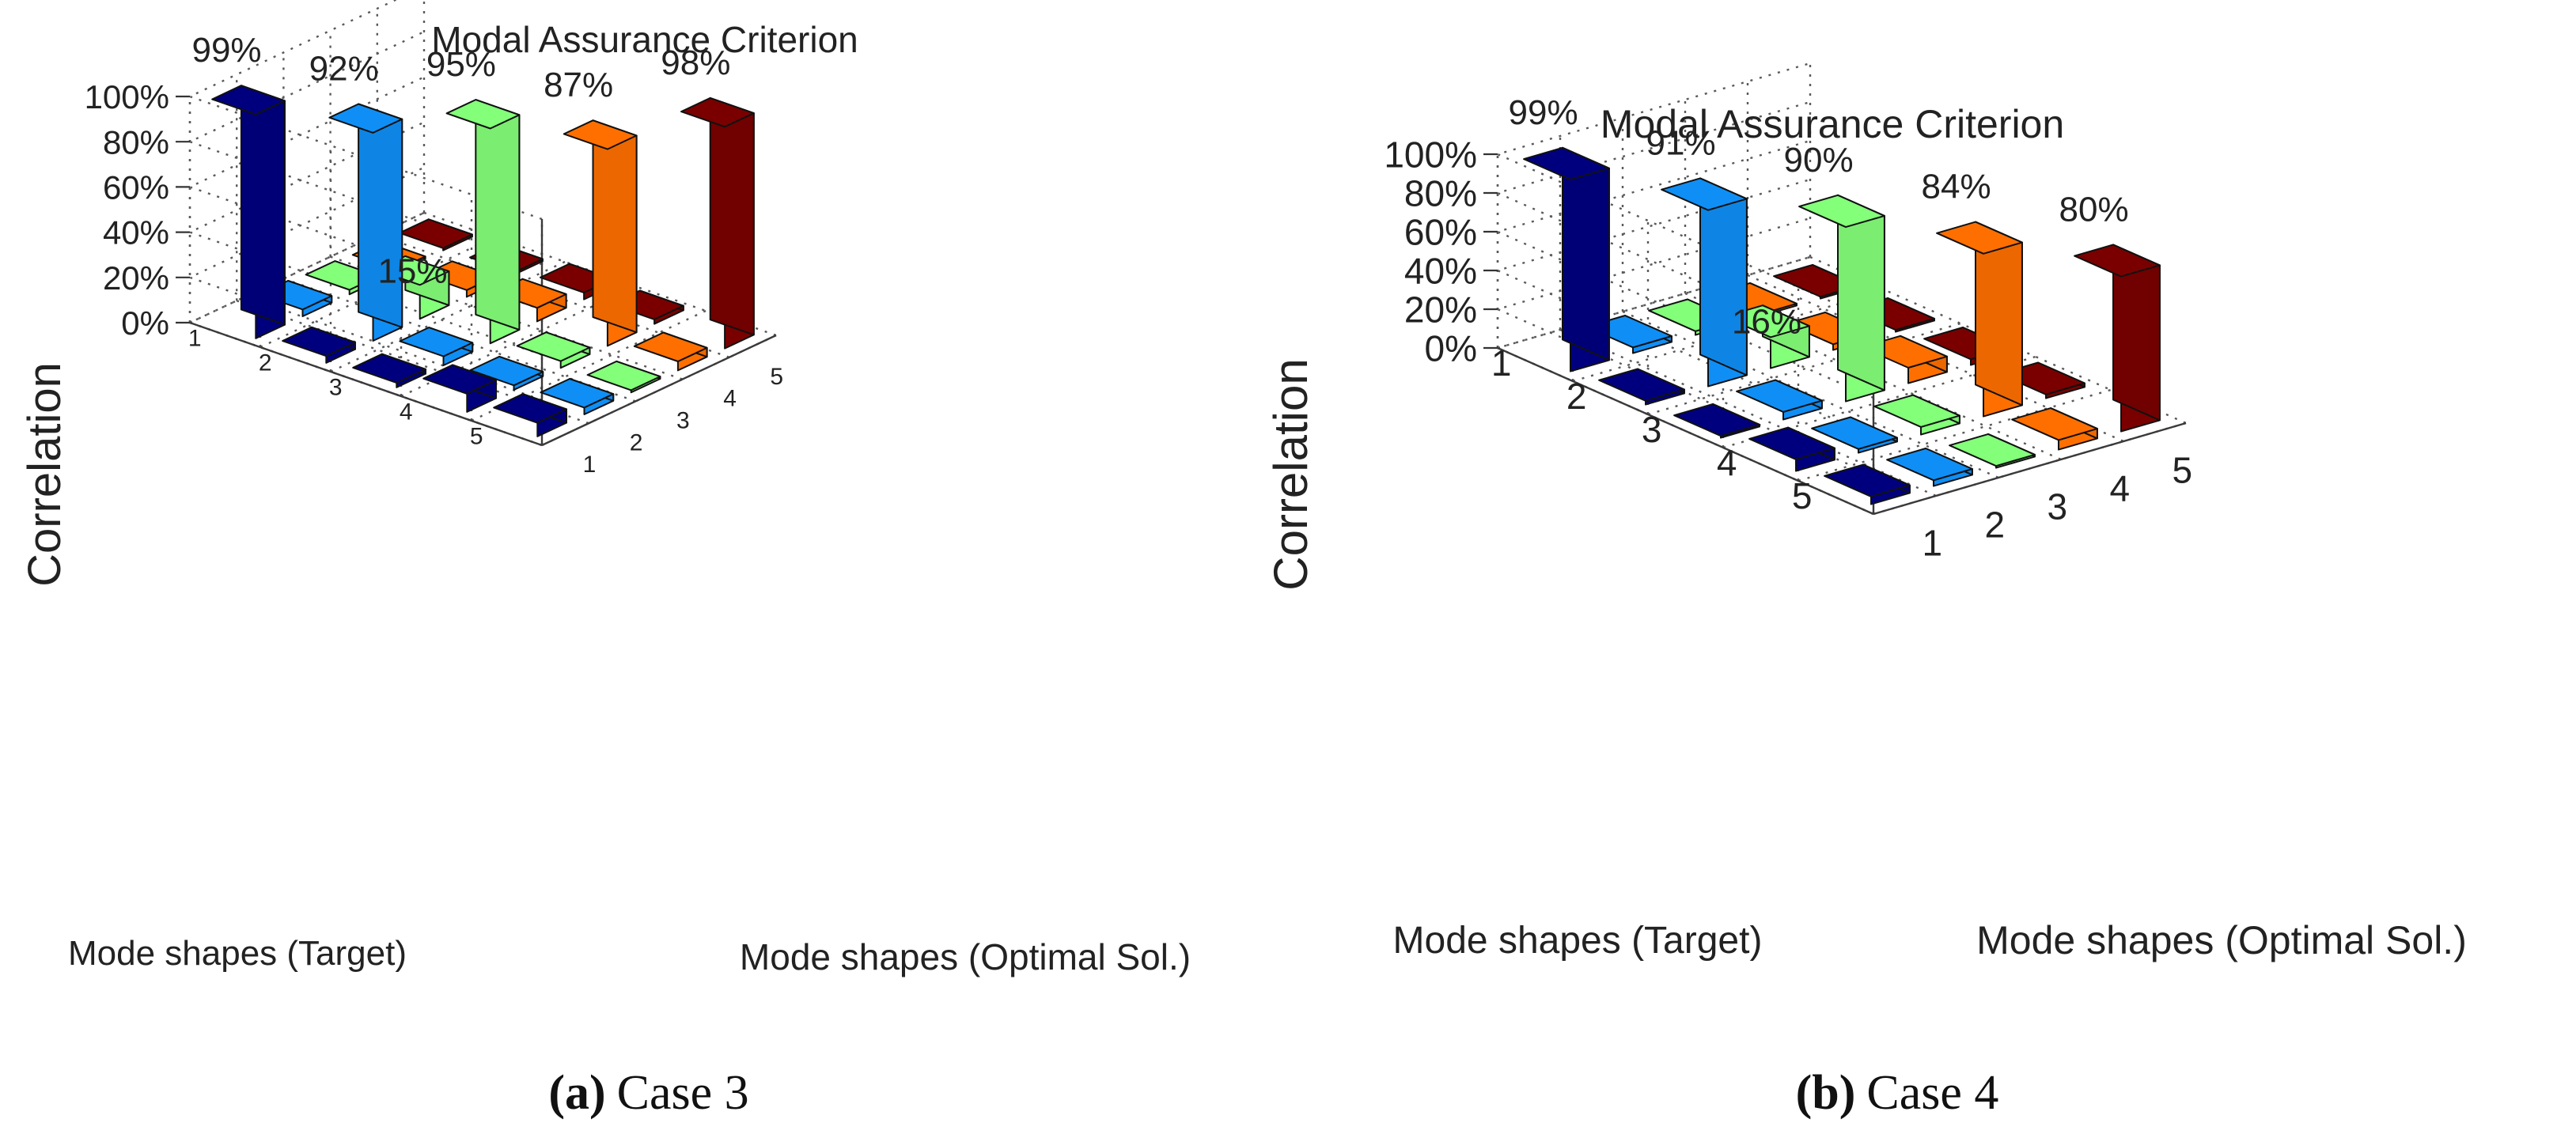  Describe the element at coordinates (553, 350) in the screenshot. I see `bar-r4-c3` at that location.